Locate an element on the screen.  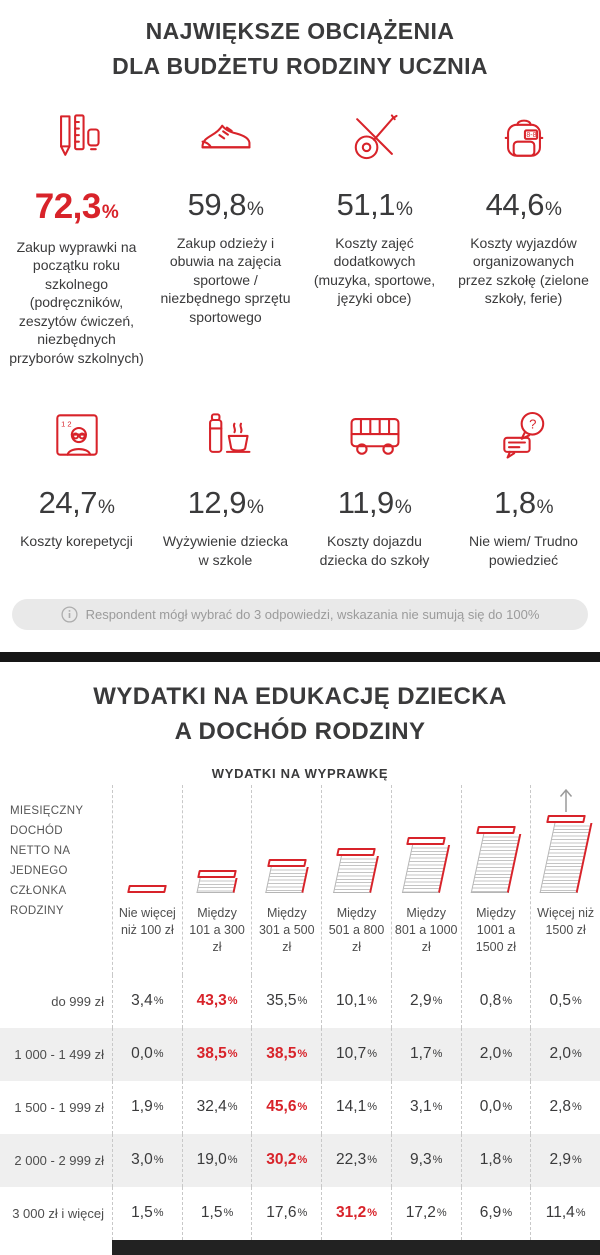
column-label: Między 301 a 500 zł is located at coordinates (286, 929).